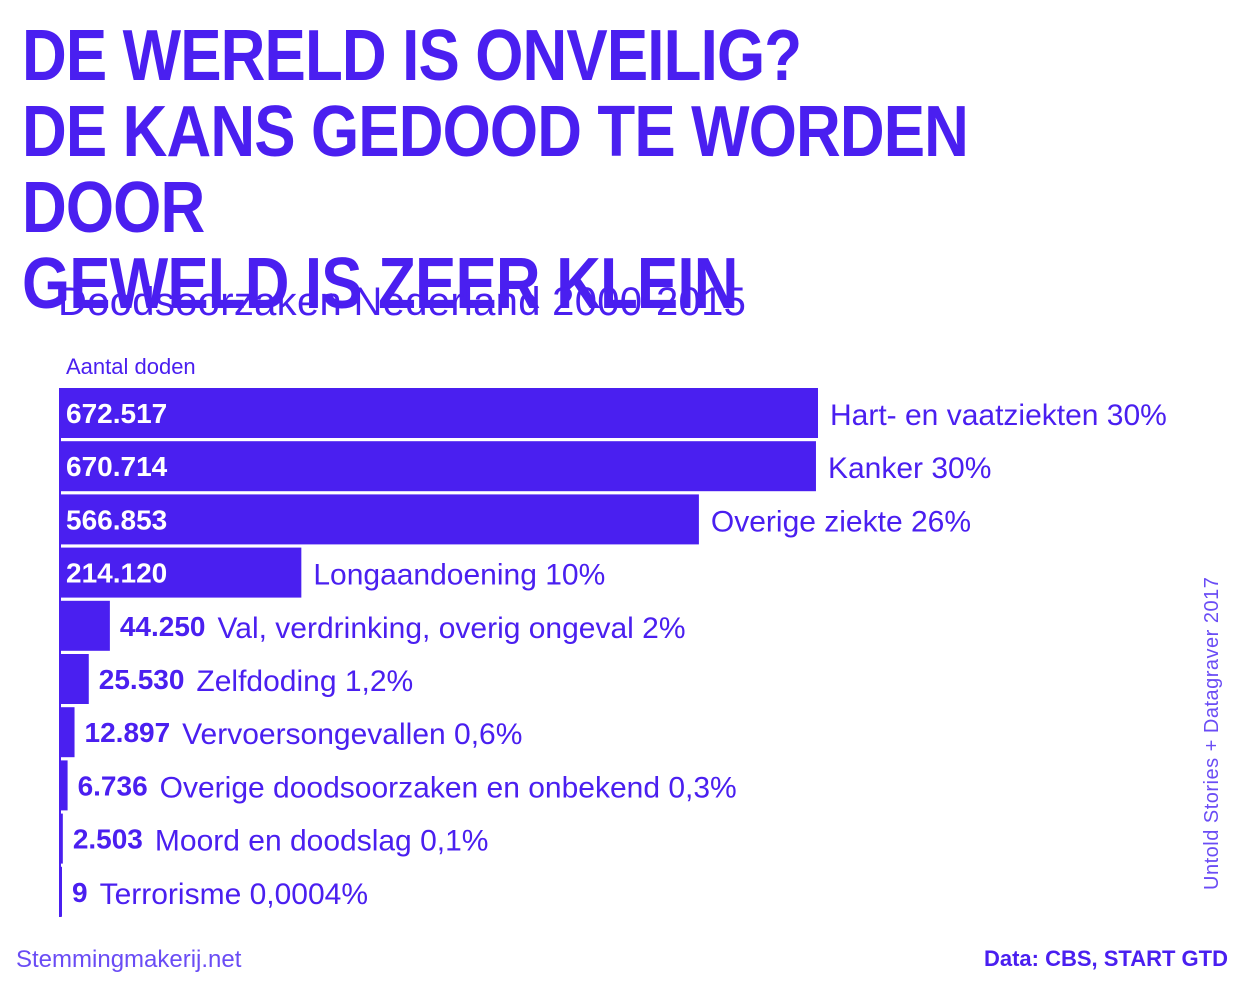 This screenshot has height=983, width=1250. What do you see at coordinates (116, 413) in the screenshot?
I see `value-label: 672.517` at bounding box center [116, 413].